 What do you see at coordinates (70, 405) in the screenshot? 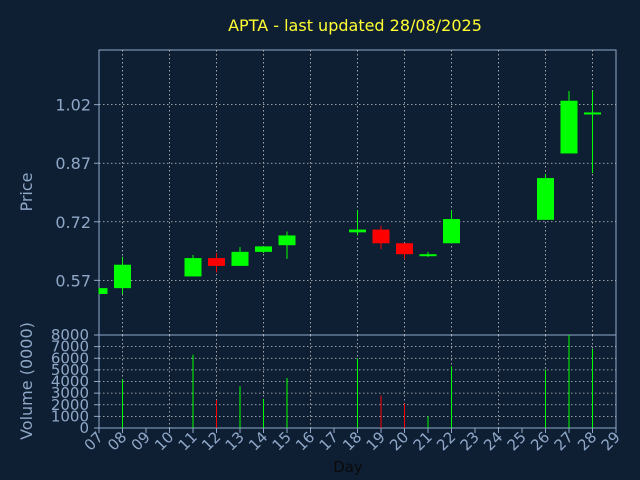
I see `volume-tick-label: 2000` at bounding box center [70, 405].